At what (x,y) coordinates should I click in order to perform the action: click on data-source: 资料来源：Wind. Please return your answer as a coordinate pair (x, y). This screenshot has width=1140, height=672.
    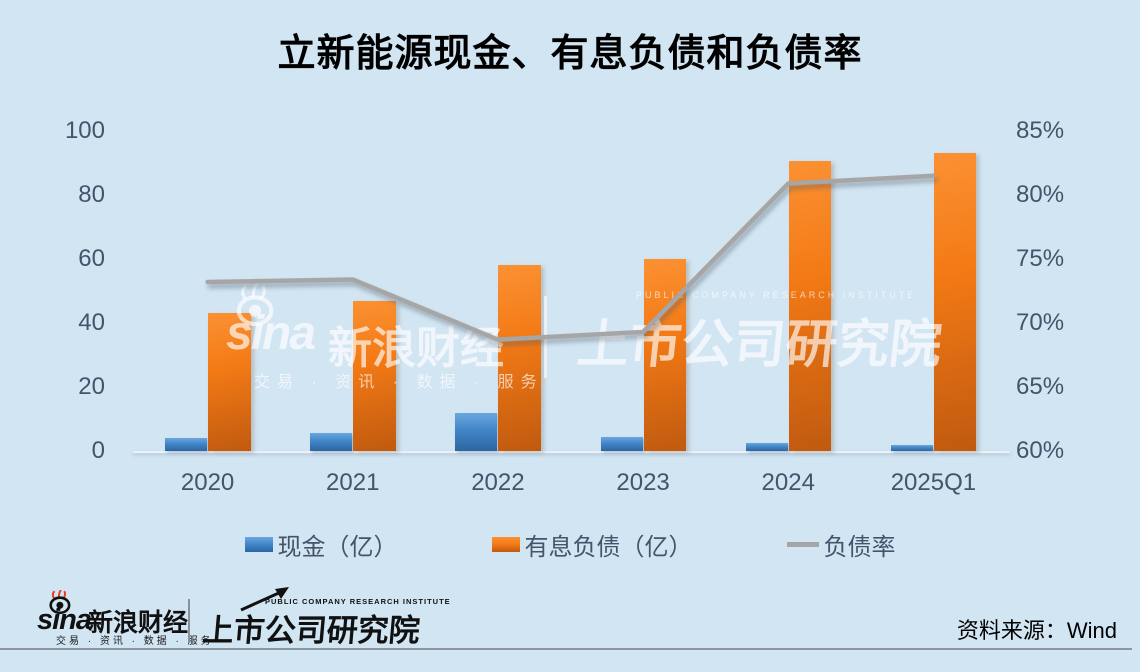
    Looking at the image, I should click on (1036, 630).